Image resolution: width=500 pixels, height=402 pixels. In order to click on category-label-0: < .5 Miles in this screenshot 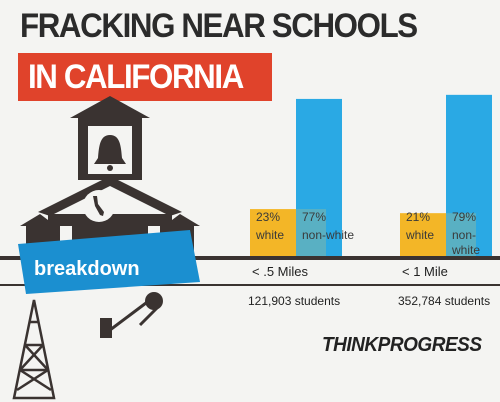, I will do `click(280, 271)`.